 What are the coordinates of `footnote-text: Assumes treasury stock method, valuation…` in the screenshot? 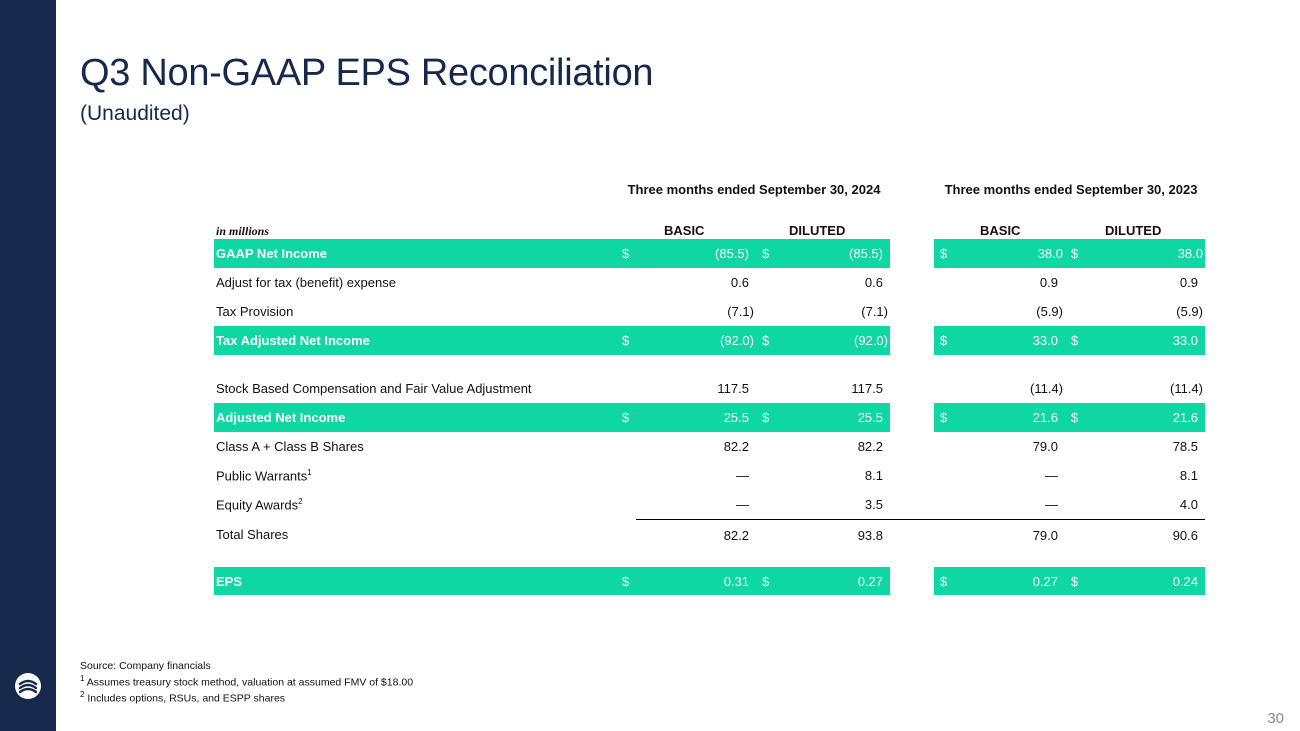 It's located at (250, 682).